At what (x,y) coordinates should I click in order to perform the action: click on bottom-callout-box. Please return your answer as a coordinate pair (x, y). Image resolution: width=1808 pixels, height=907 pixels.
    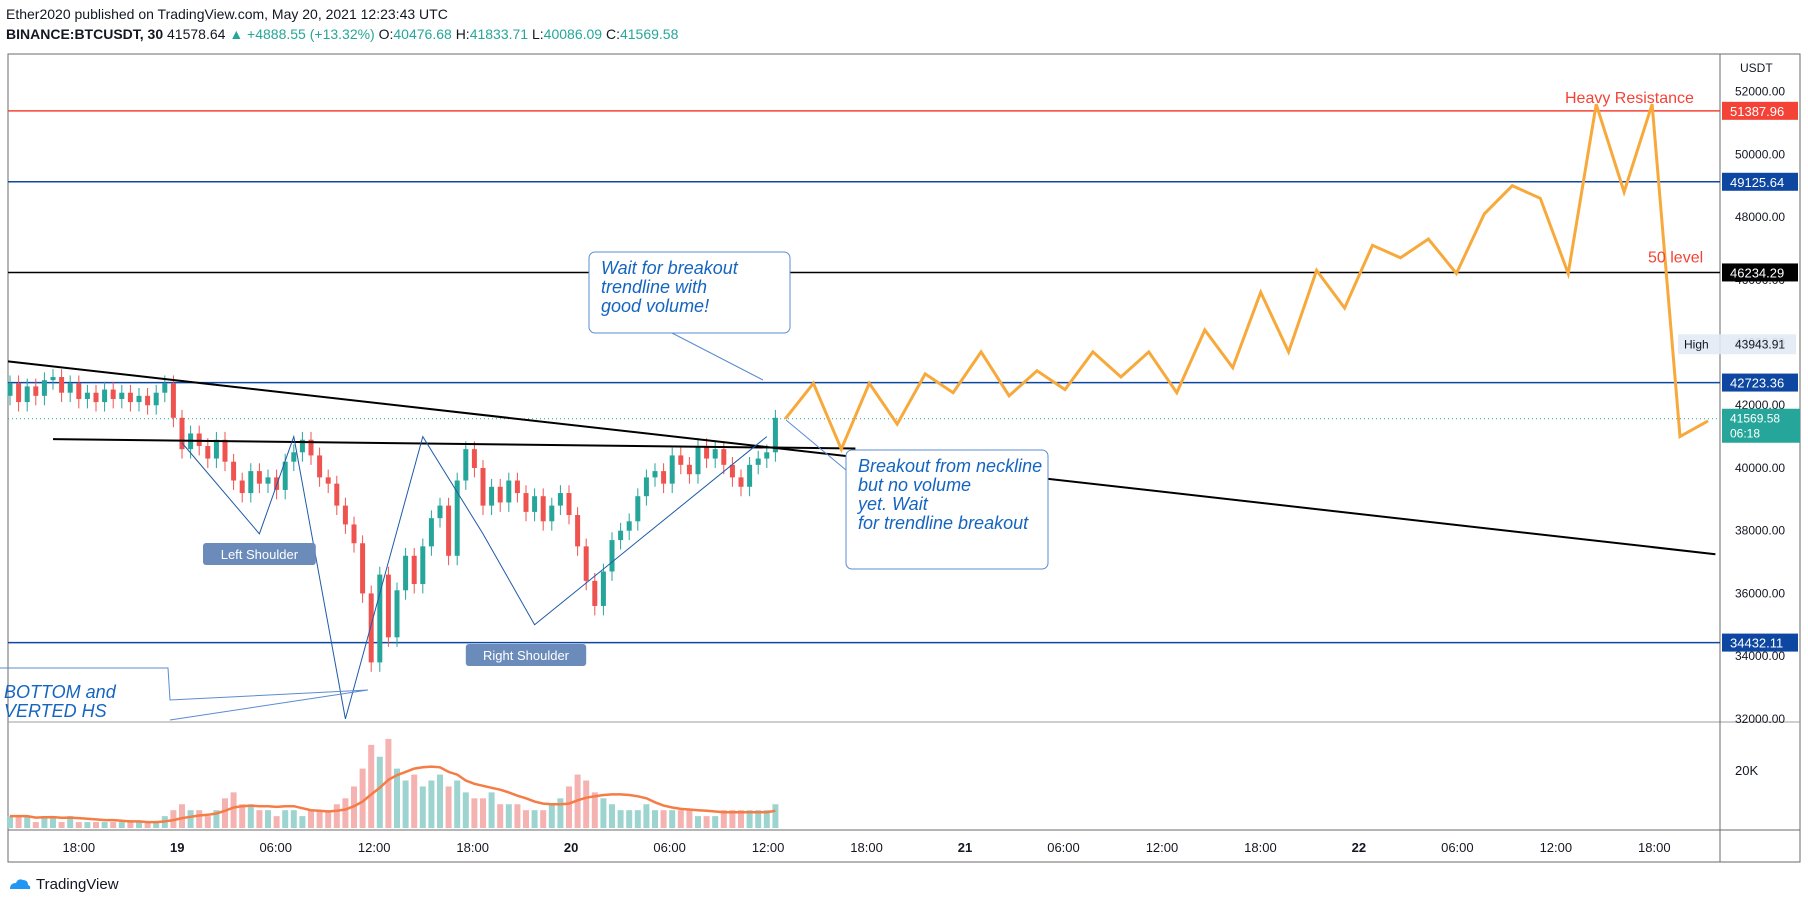
    Looking at the image, I should click on (184, 694).